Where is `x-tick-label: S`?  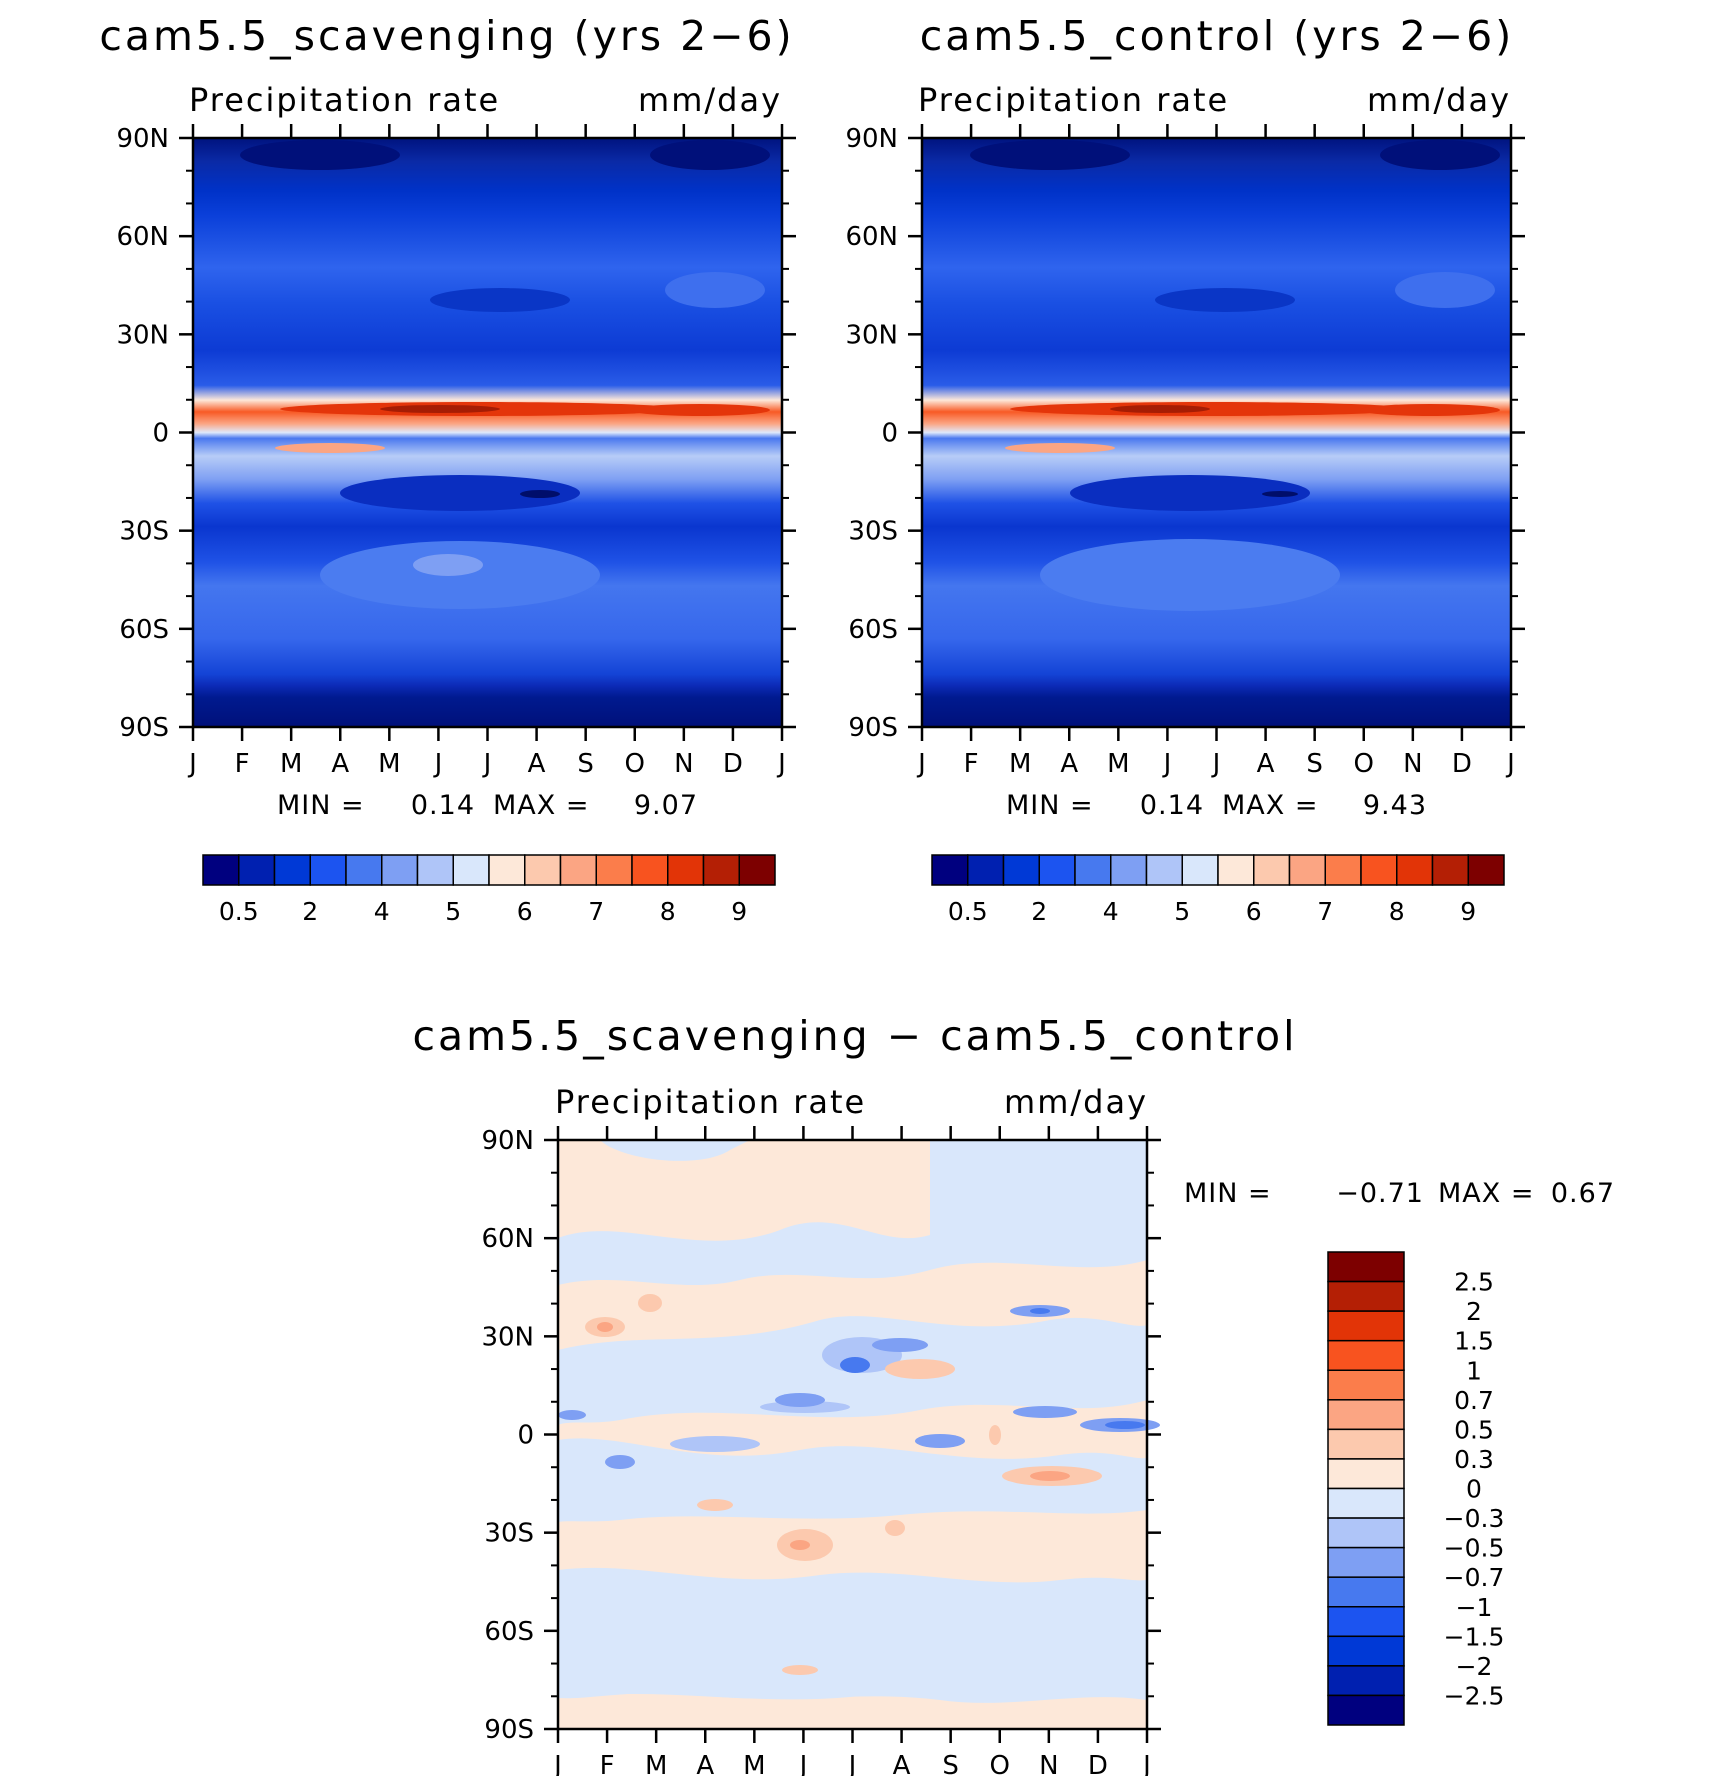
x-tick-label: S is located at coordinates (585, 764).